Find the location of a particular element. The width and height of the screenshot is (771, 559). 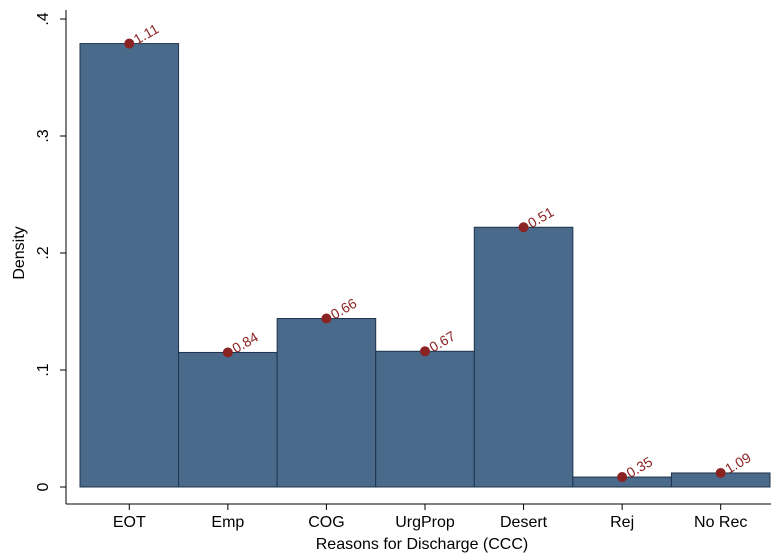

x-tick-label: COG is located at coordinates (326, 522).